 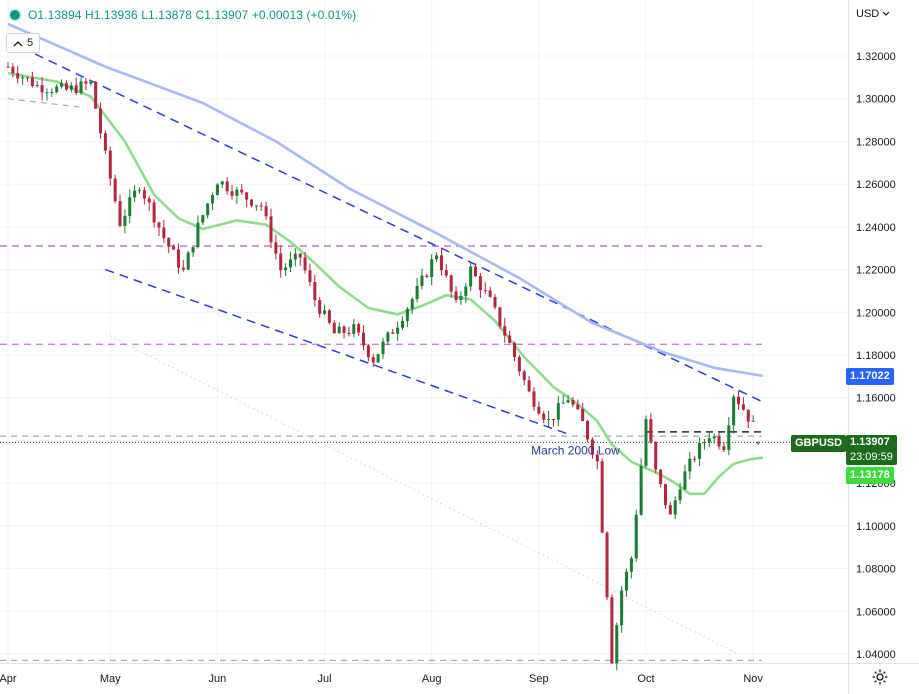 I want to click on time-tick-label: Jul, so click(x=325, y=679).